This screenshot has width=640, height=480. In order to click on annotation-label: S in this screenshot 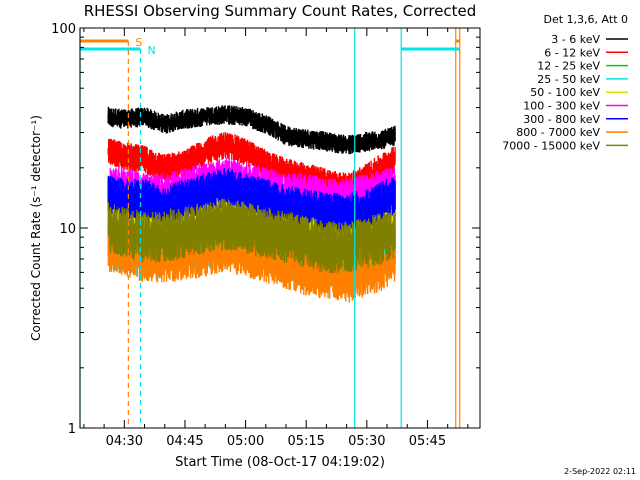, I will do `click(138, 42)`.